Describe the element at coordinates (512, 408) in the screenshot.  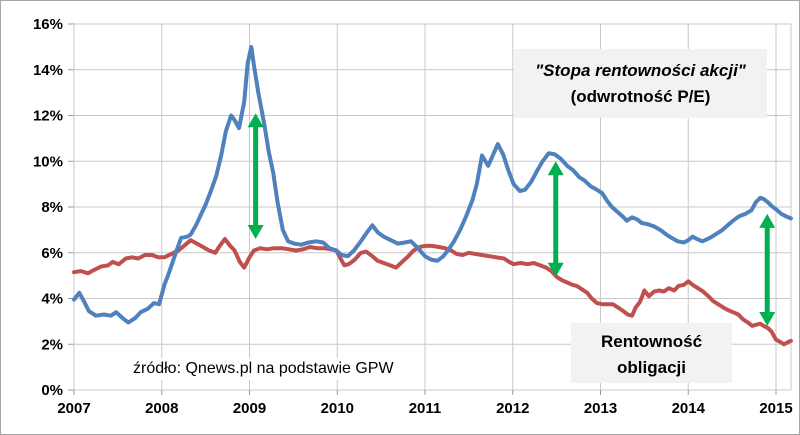
I see `x-axis-label: 2012` at that location.